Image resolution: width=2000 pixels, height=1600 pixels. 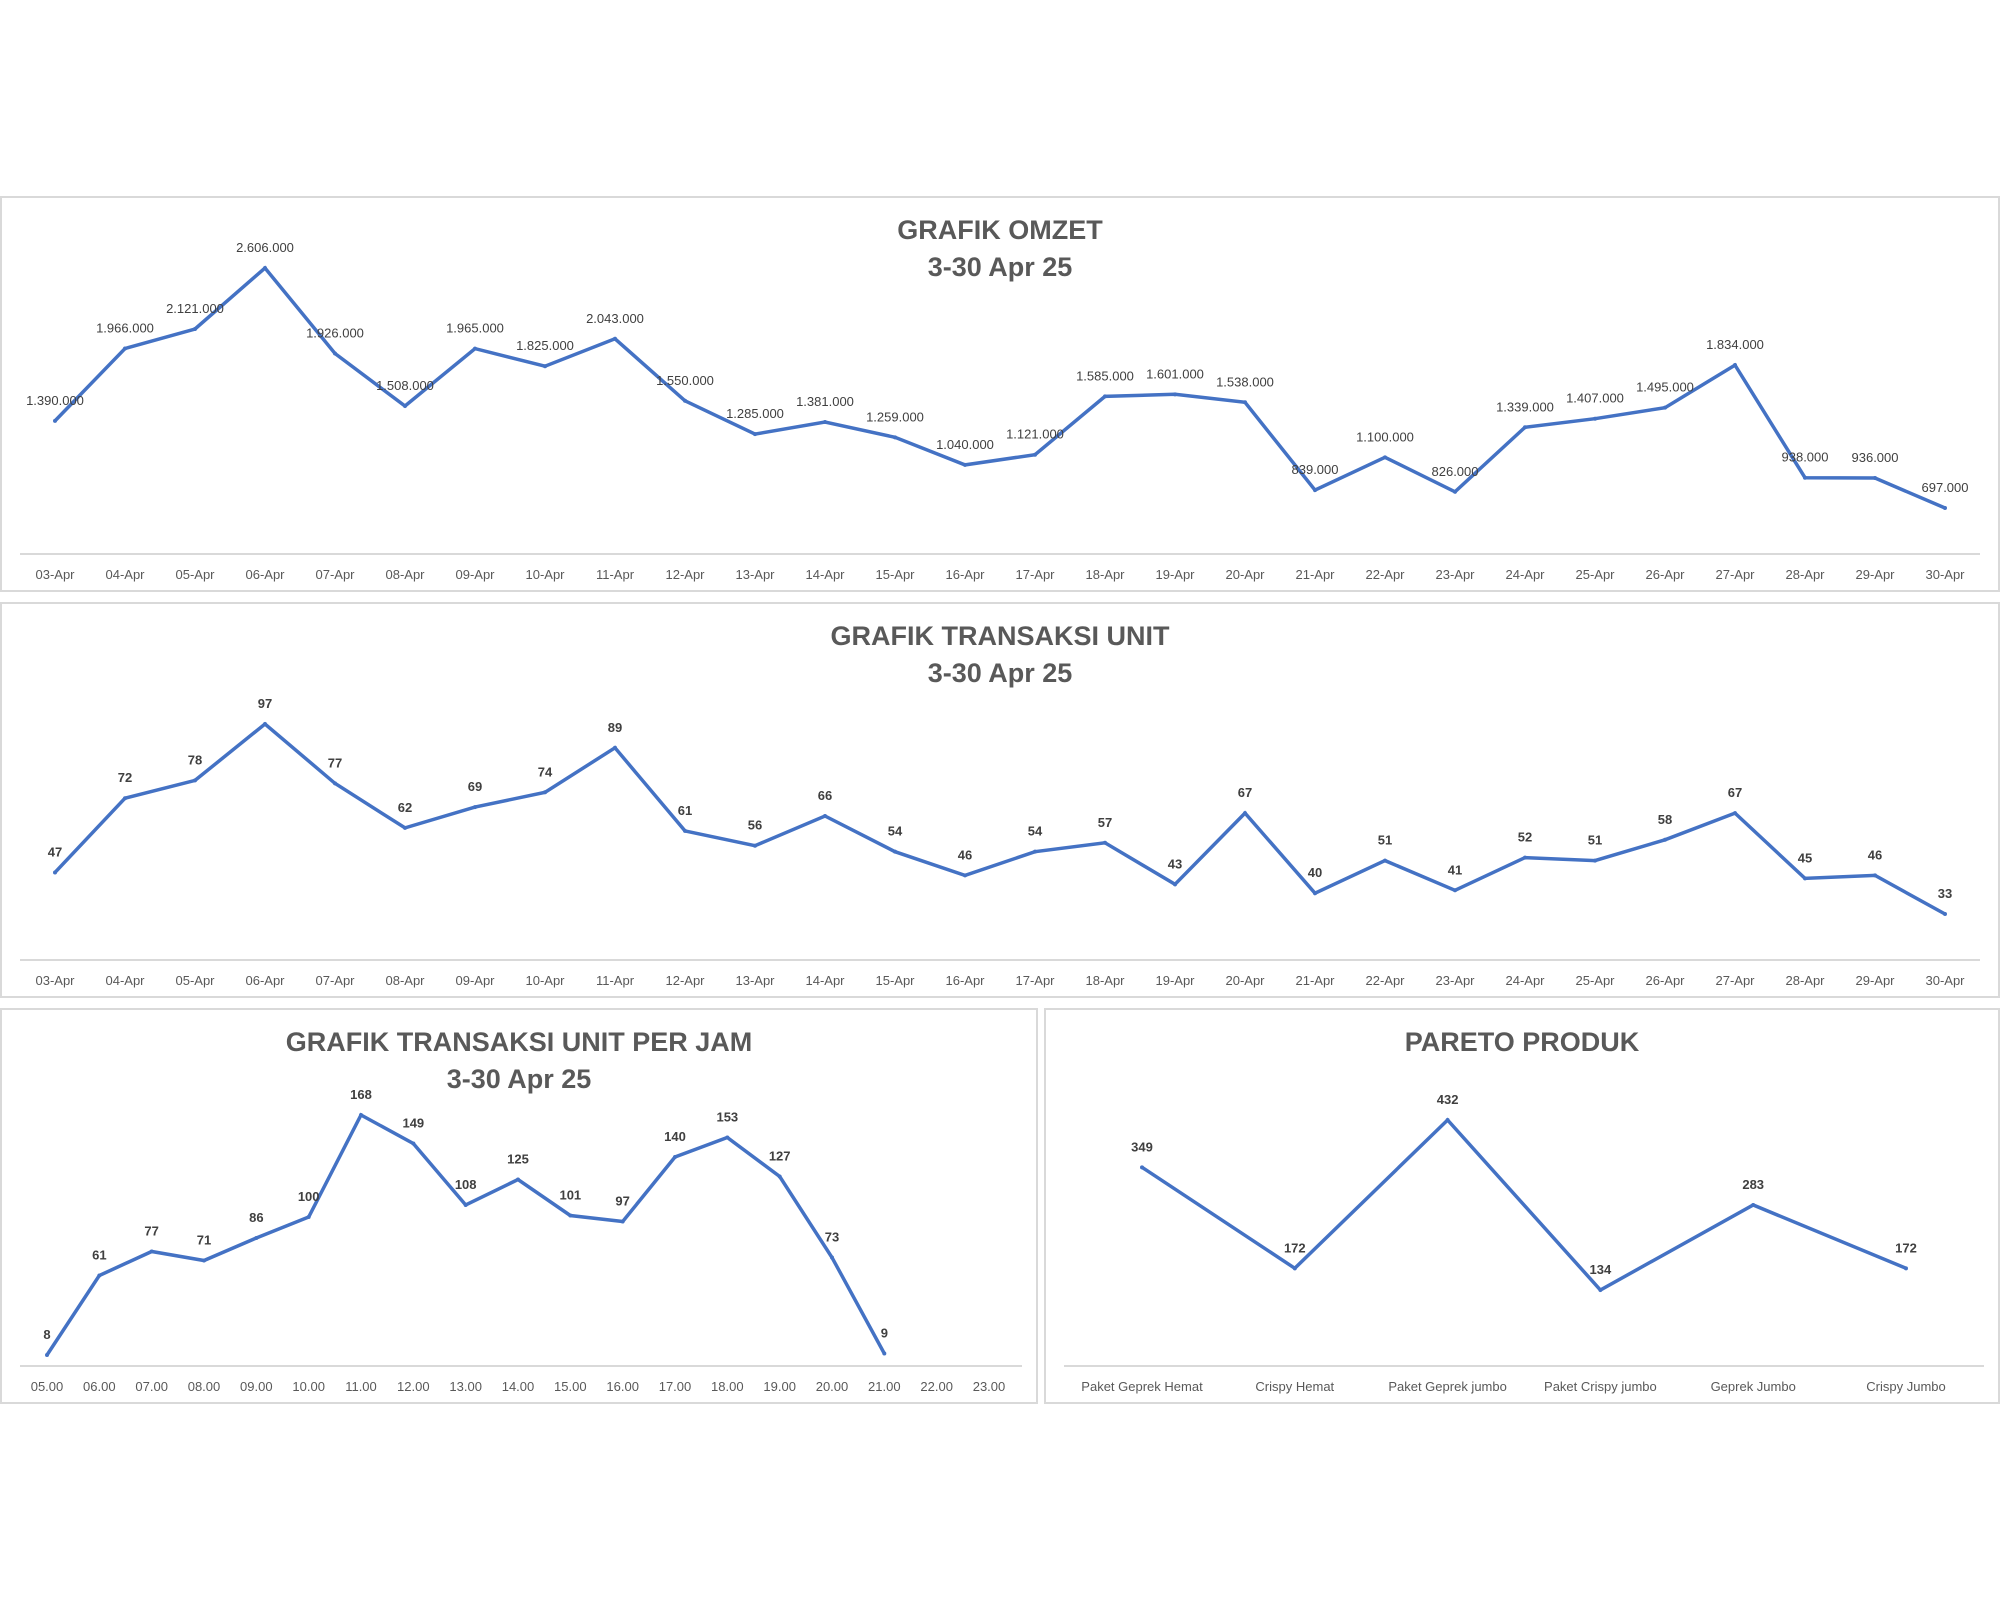 What do you see at coordinates (1735, 792) in the screenshot?
I see `unit-data-label: 67` at bounding box center [1735, 792].